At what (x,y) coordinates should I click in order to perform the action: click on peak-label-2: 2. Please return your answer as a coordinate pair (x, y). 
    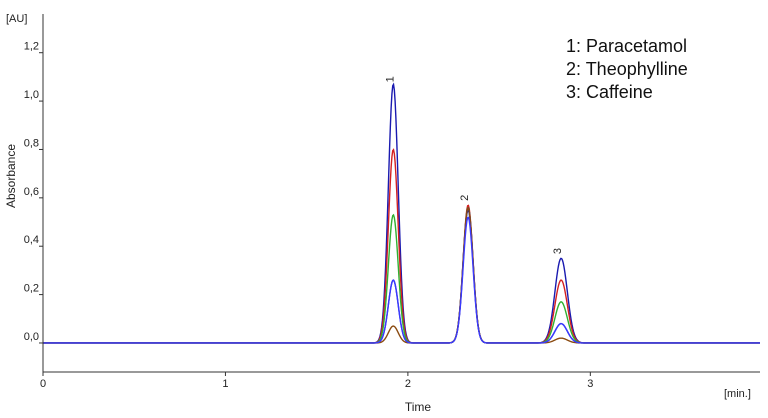
    Looking at the image, I should click on (465, 198).